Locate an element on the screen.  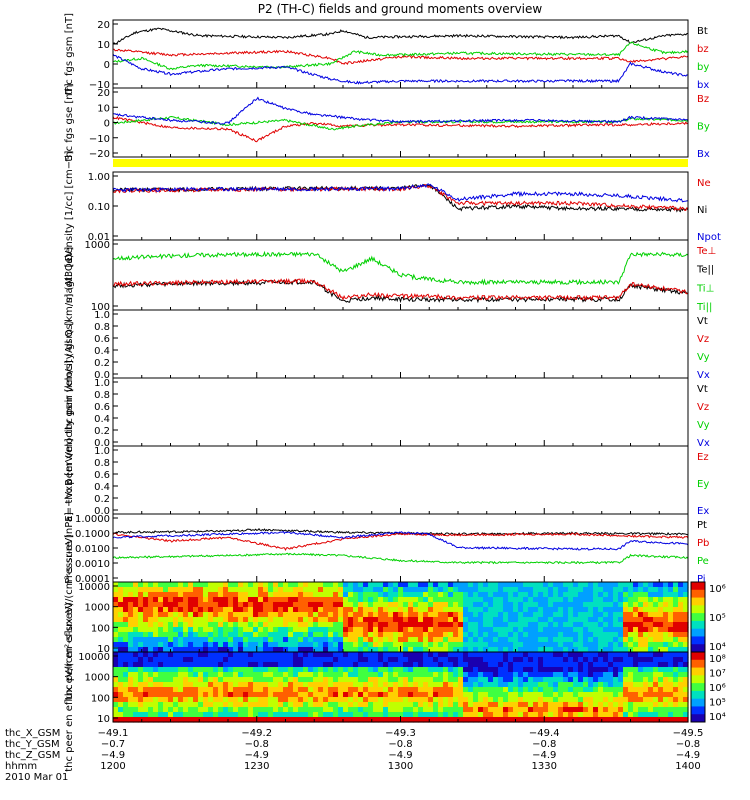
date-label: 2010 Mar 01 is located at coordinates (36, 777).